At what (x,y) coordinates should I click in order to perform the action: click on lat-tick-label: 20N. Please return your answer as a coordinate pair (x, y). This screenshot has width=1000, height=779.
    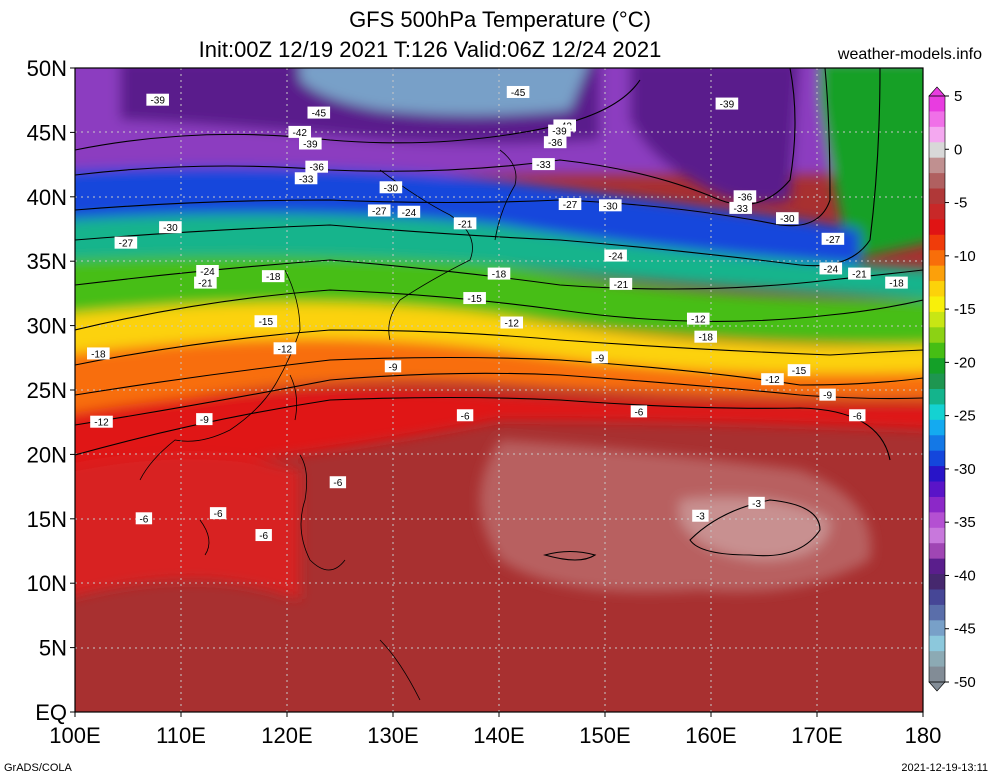
    Looking at the image, I should click on (47, 454).